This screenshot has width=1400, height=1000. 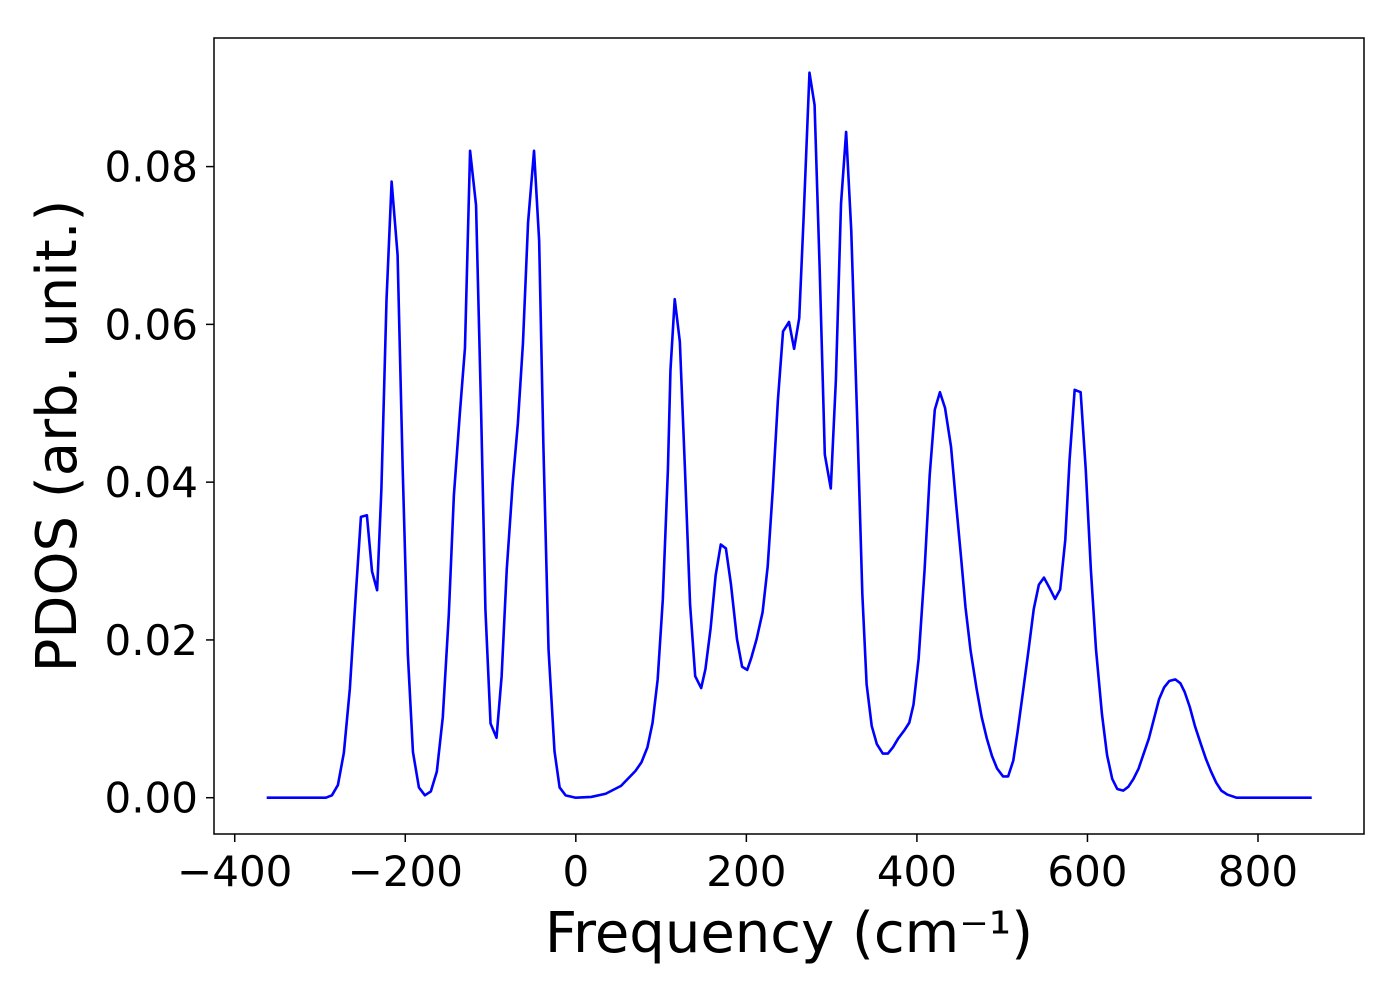 I want to click on y-tick-label: 0.04, so click(x=151, y=482).